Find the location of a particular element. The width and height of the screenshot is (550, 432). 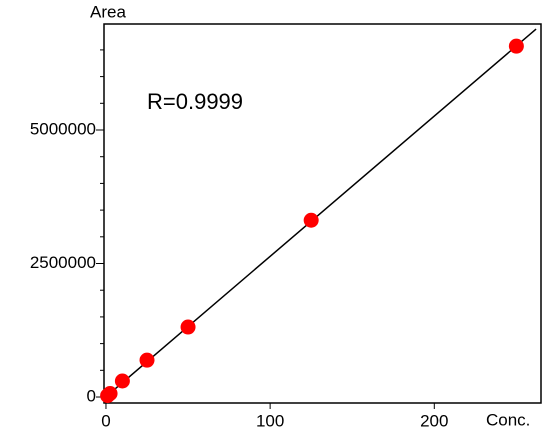

x-tick-label: 100 is located at coordinates (270, 420).